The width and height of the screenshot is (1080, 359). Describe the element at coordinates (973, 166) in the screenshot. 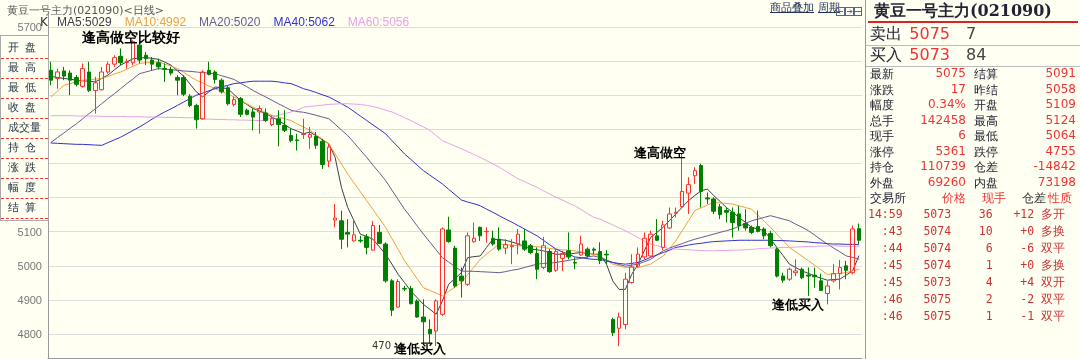

I see `text: 持仓 110739 仓差 -14842` at that location.